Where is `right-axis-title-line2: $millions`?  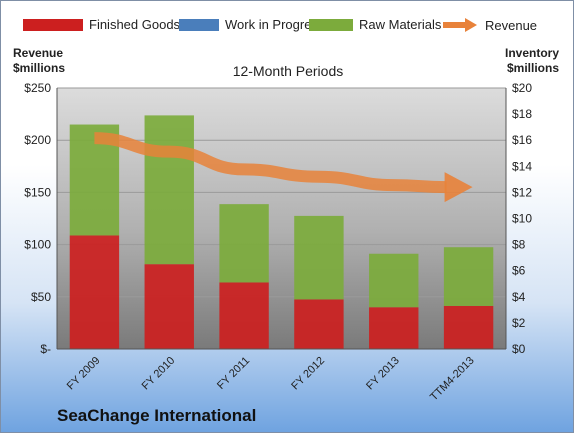
right-axis-title-line2: $millions is located at coordinates (532, 68).